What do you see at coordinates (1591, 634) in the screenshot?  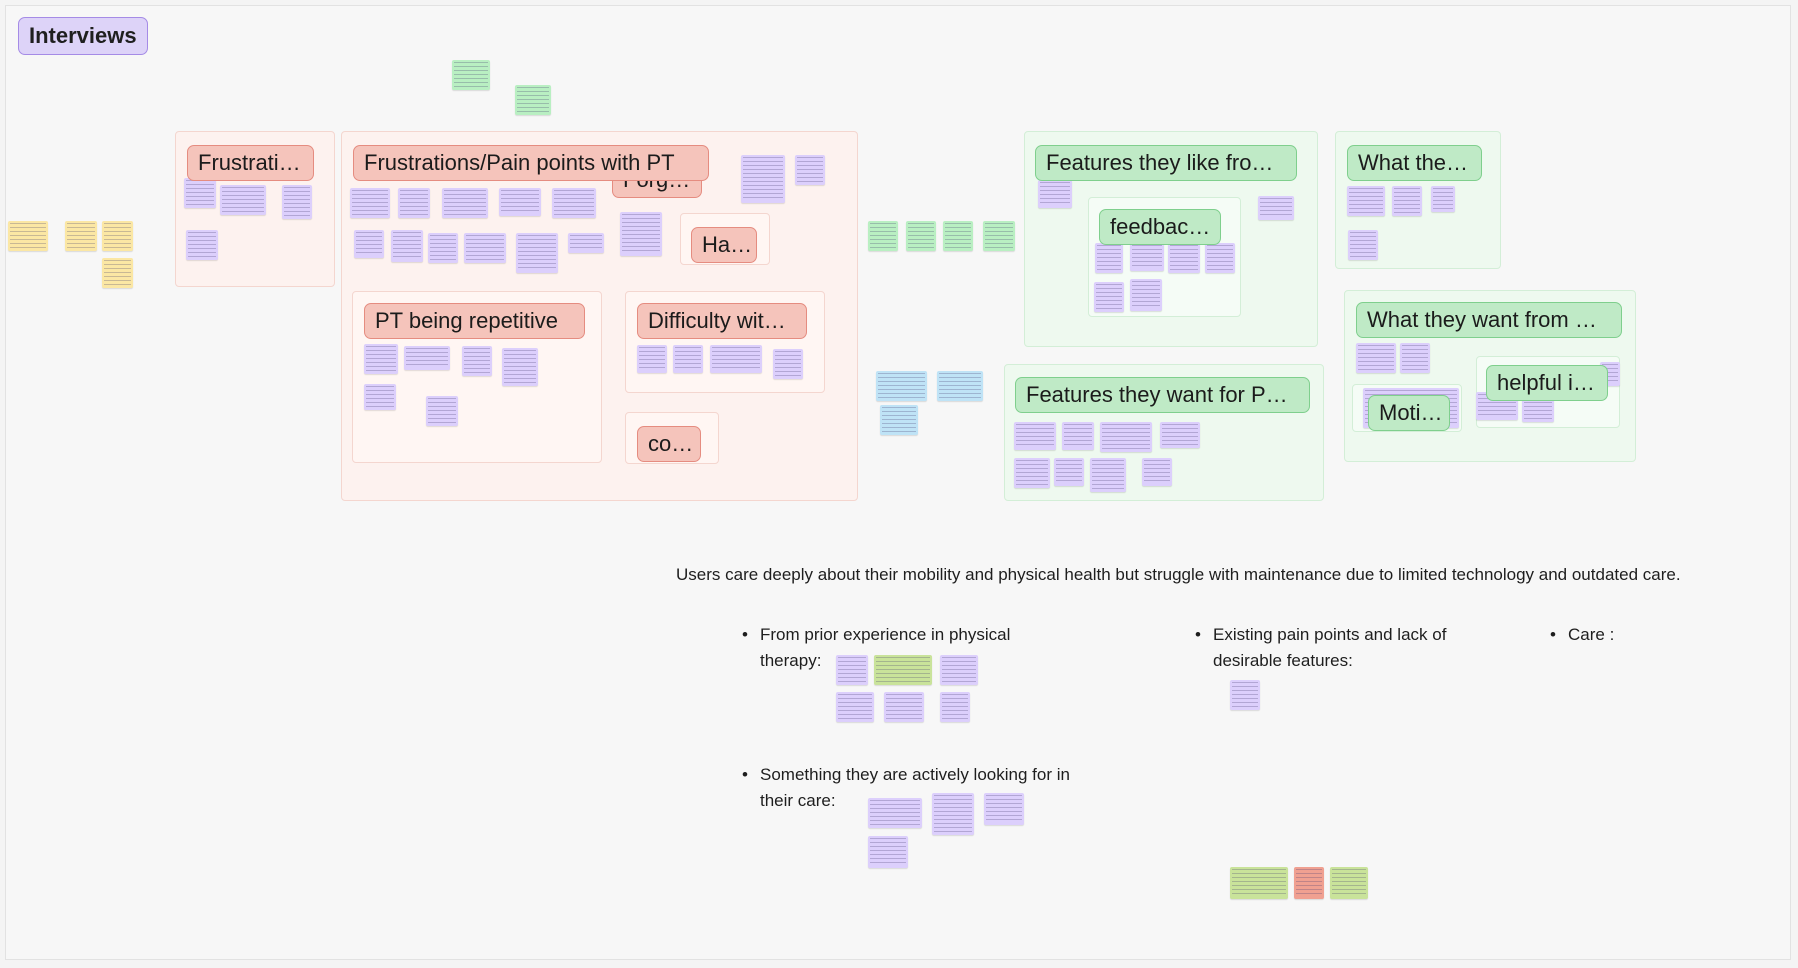 I see `bullet-text: Care :` at bounding box center [1591, 634].